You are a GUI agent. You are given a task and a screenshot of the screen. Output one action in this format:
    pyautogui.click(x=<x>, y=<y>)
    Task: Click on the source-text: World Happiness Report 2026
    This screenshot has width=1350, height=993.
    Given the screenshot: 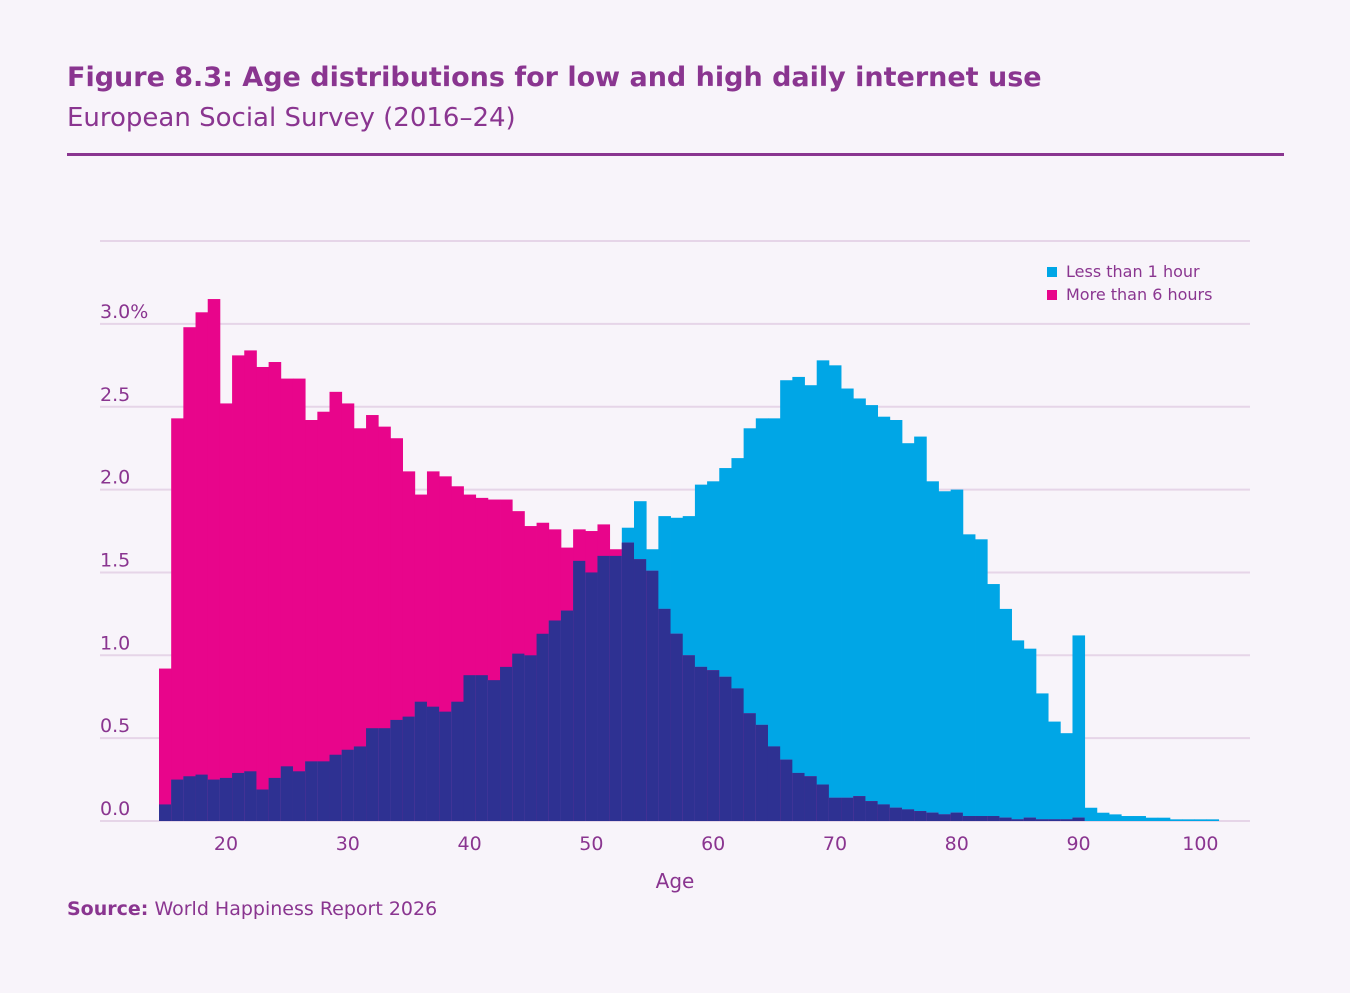 What is the action you would take?
    pyautogui.click(x=296, y=909)
    